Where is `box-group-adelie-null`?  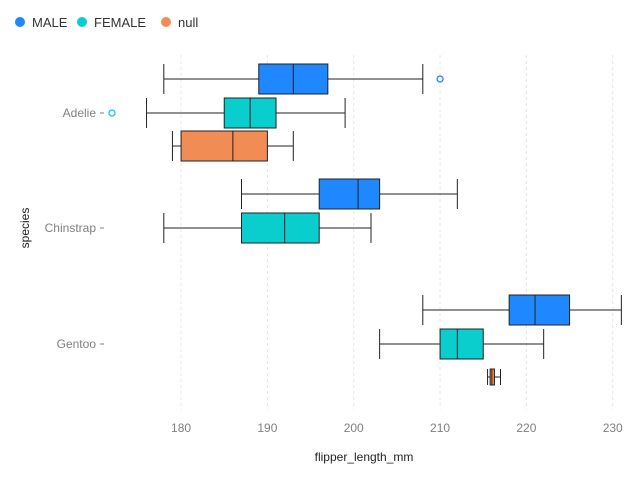 box-group-adelie-null is located at coordinates (232, 146).